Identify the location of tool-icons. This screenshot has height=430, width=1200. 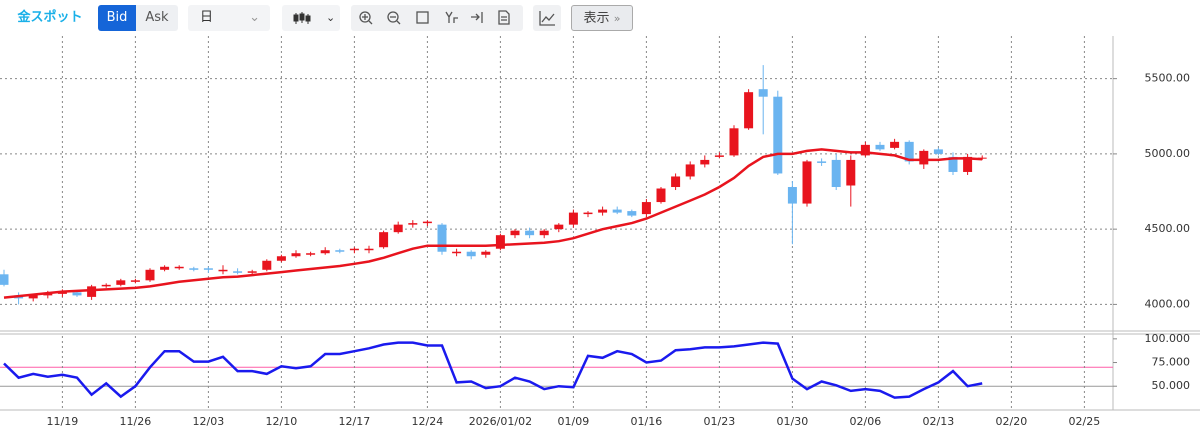
(437, 18).